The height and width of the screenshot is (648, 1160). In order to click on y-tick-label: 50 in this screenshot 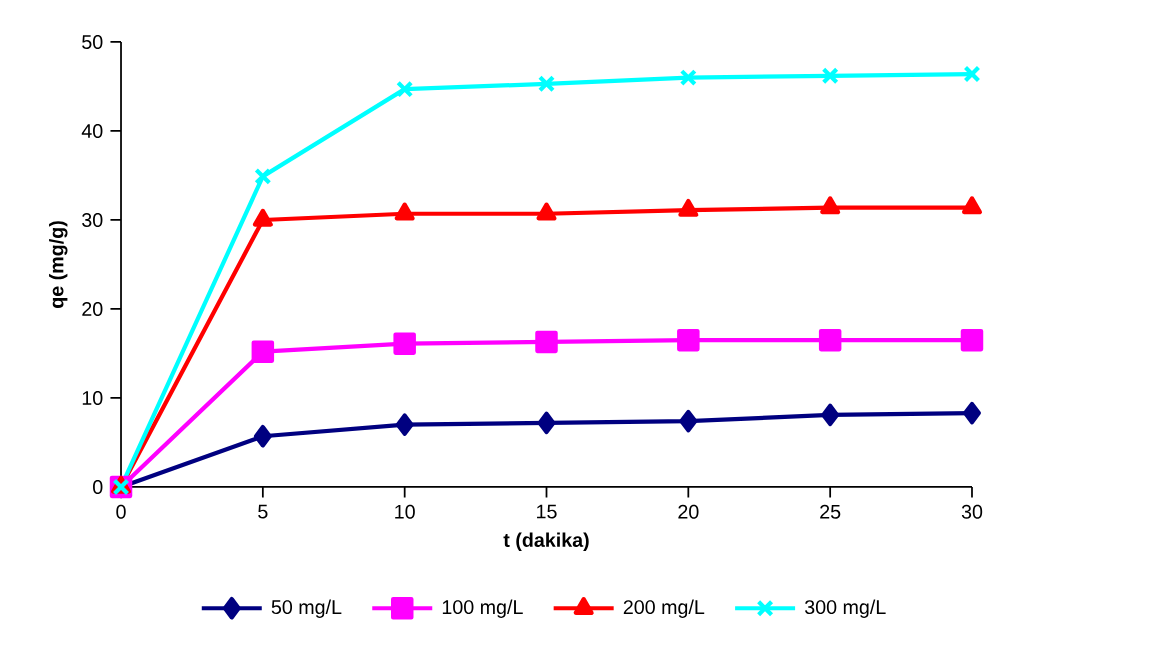, I will do `click(92, 42)`.